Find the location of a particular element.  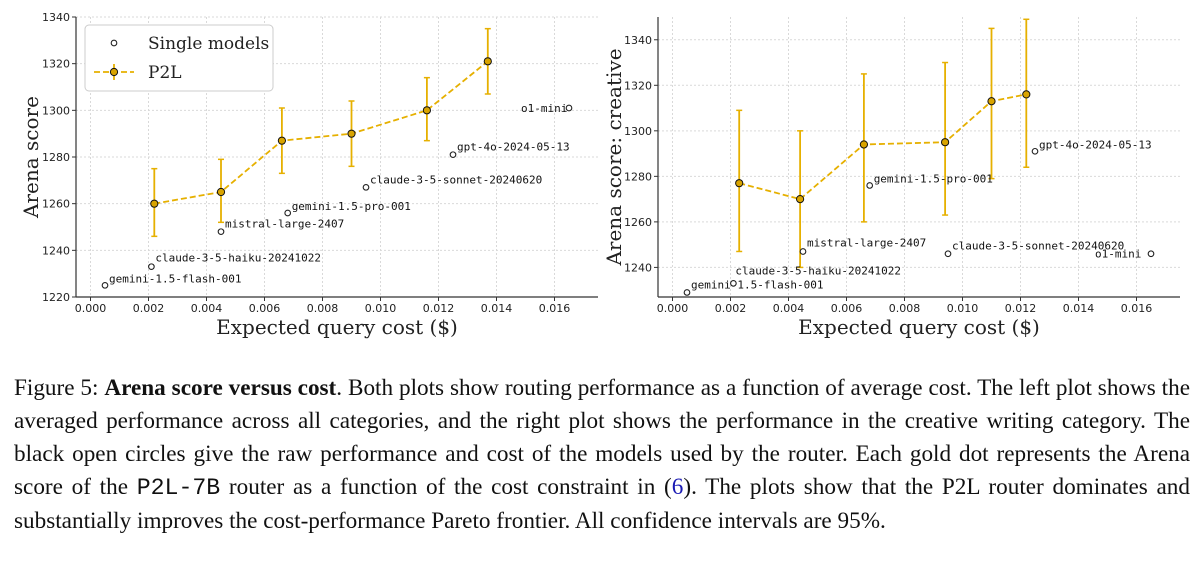

caption-prefix: Figure 5: is located at coordinates (59, 388).